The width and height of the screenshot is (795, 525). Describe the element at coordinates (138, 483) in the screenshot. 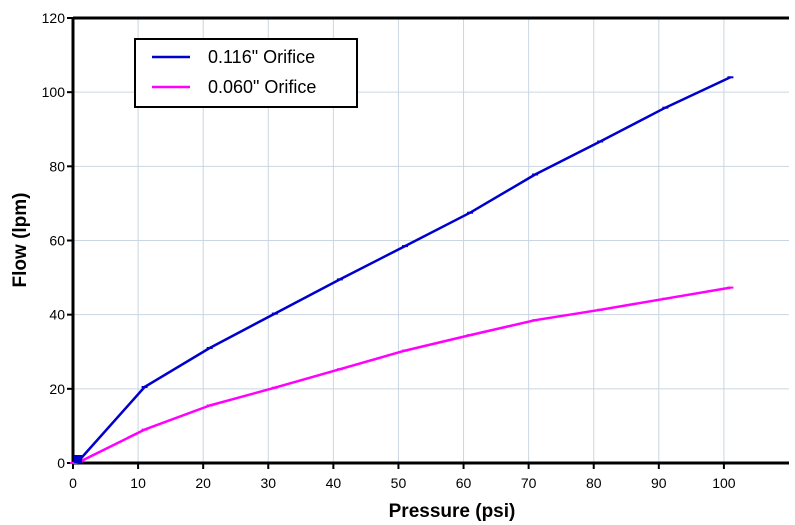

I see `x-tick-label: 10` at that location.